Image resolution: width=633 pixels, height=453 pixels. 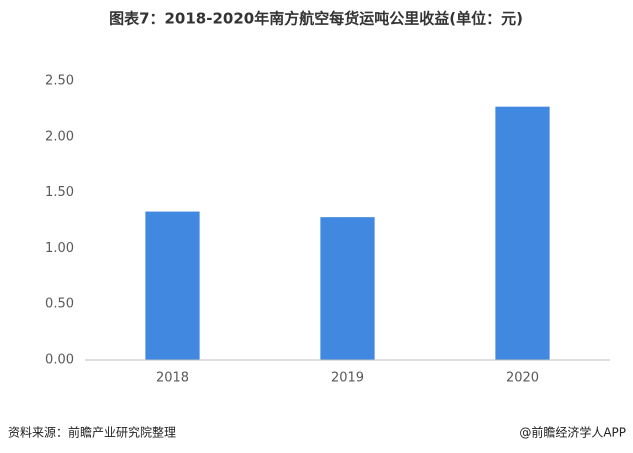 I want to click on x-tick-label: 2018, so click(x=172, y=378).